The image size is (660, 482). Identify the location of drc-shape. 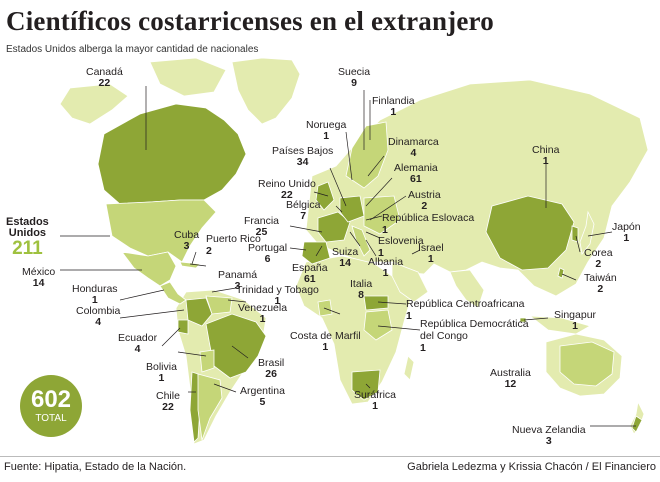
(378, 325).